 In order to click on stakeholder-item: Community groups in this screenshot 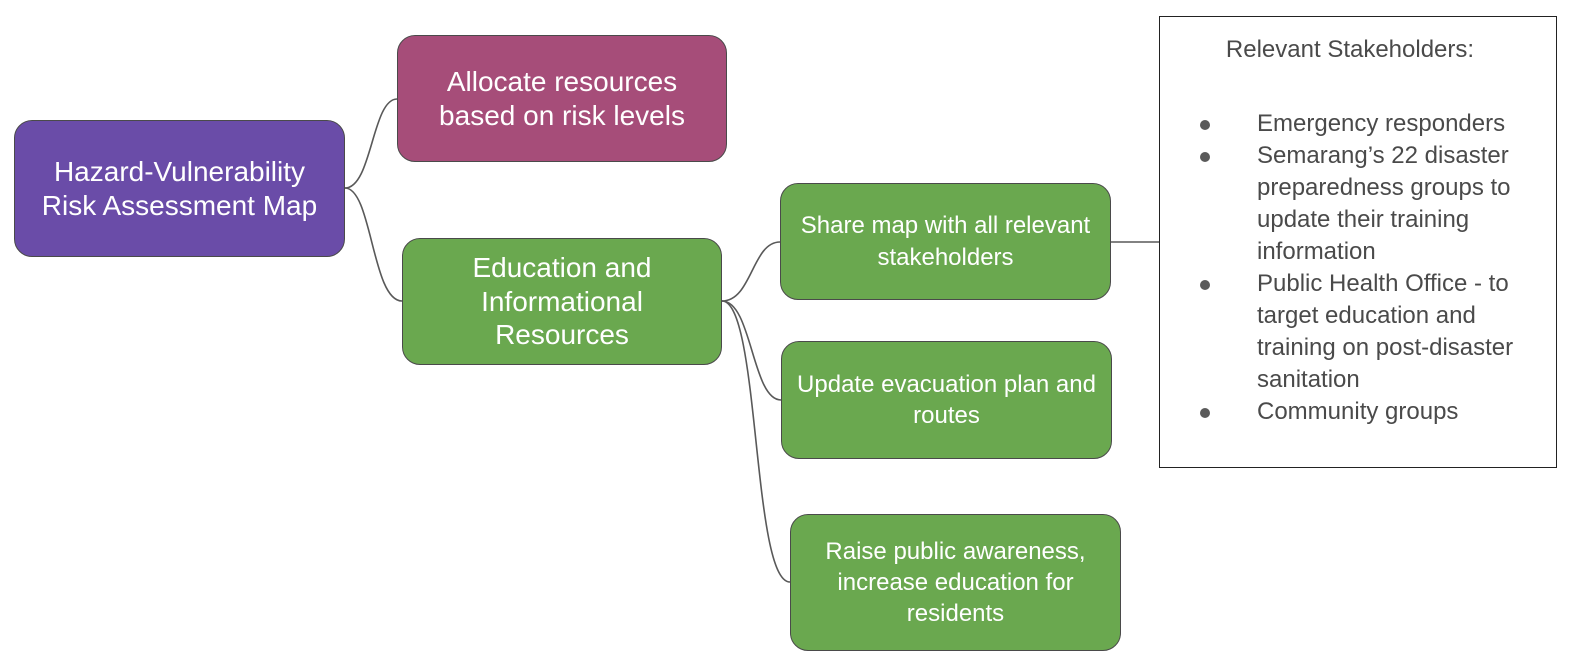, I will do `click(1359, 412)`.